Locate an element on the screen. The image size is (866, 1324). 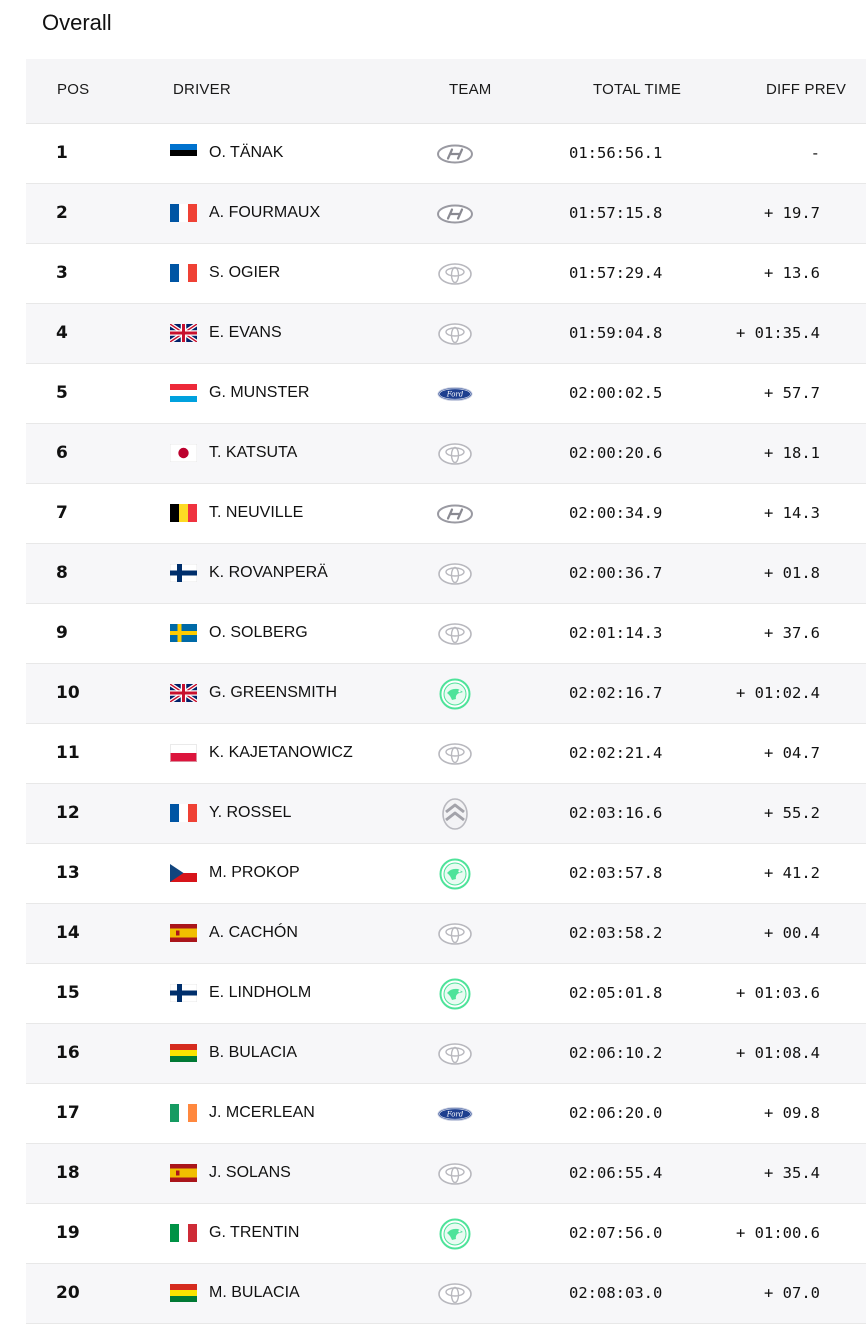
driver-name: J. MCERLEAN is located at coordinates (262, 1112).